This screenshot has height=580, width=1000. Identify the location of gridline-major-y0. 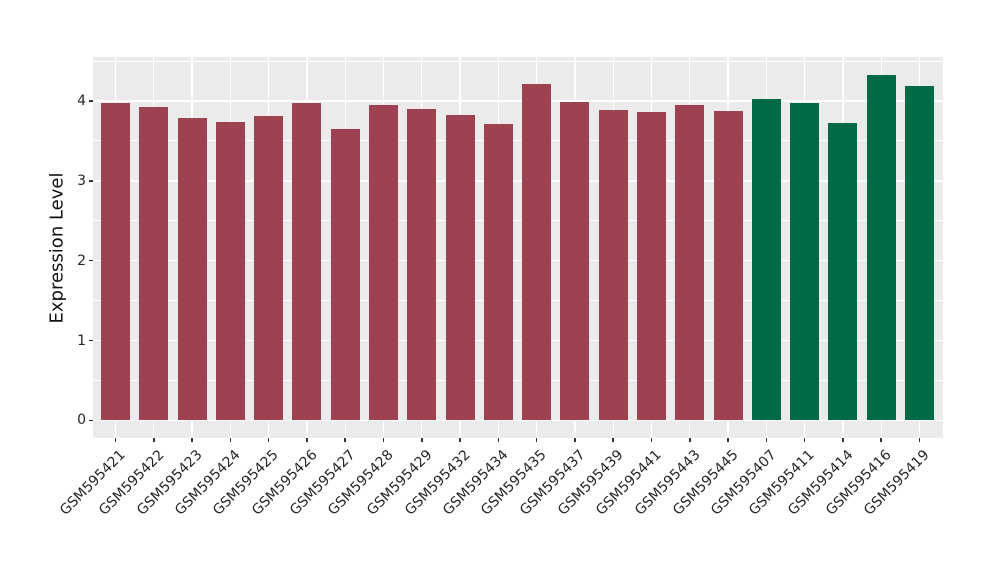
(517, 420).